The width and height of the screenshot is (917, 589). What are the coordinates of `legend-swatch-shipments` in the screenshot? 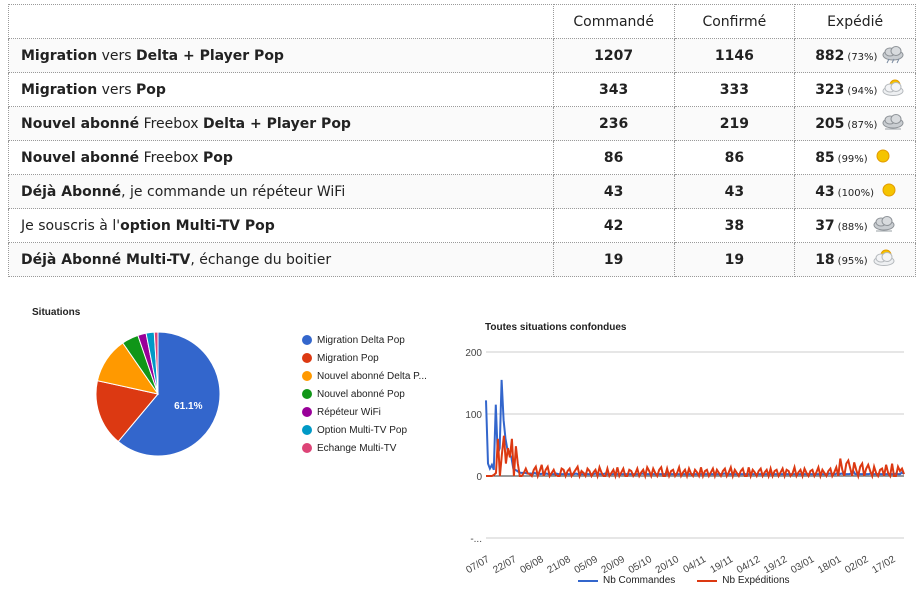 It's located at (707, 580).